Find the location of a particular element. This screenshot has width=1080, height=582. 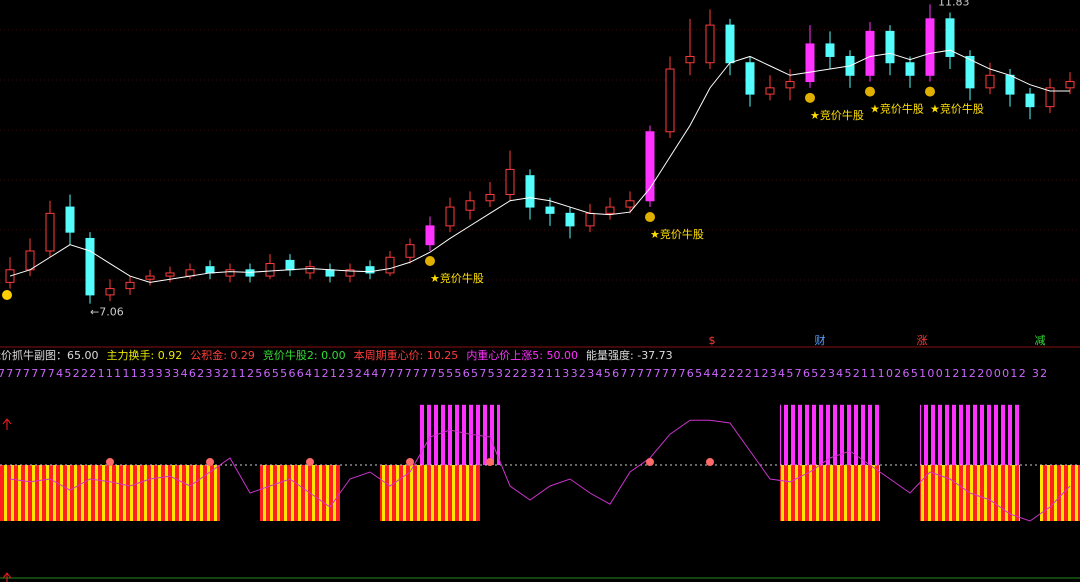

event-marker: 财 is located at coordinates (820, 340).